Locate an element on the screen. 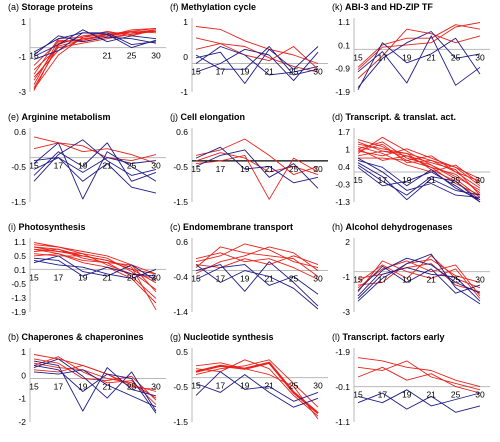 This screenshot has width=500, height=442. panel-letter: (e) is located at coordinates (15, 117).